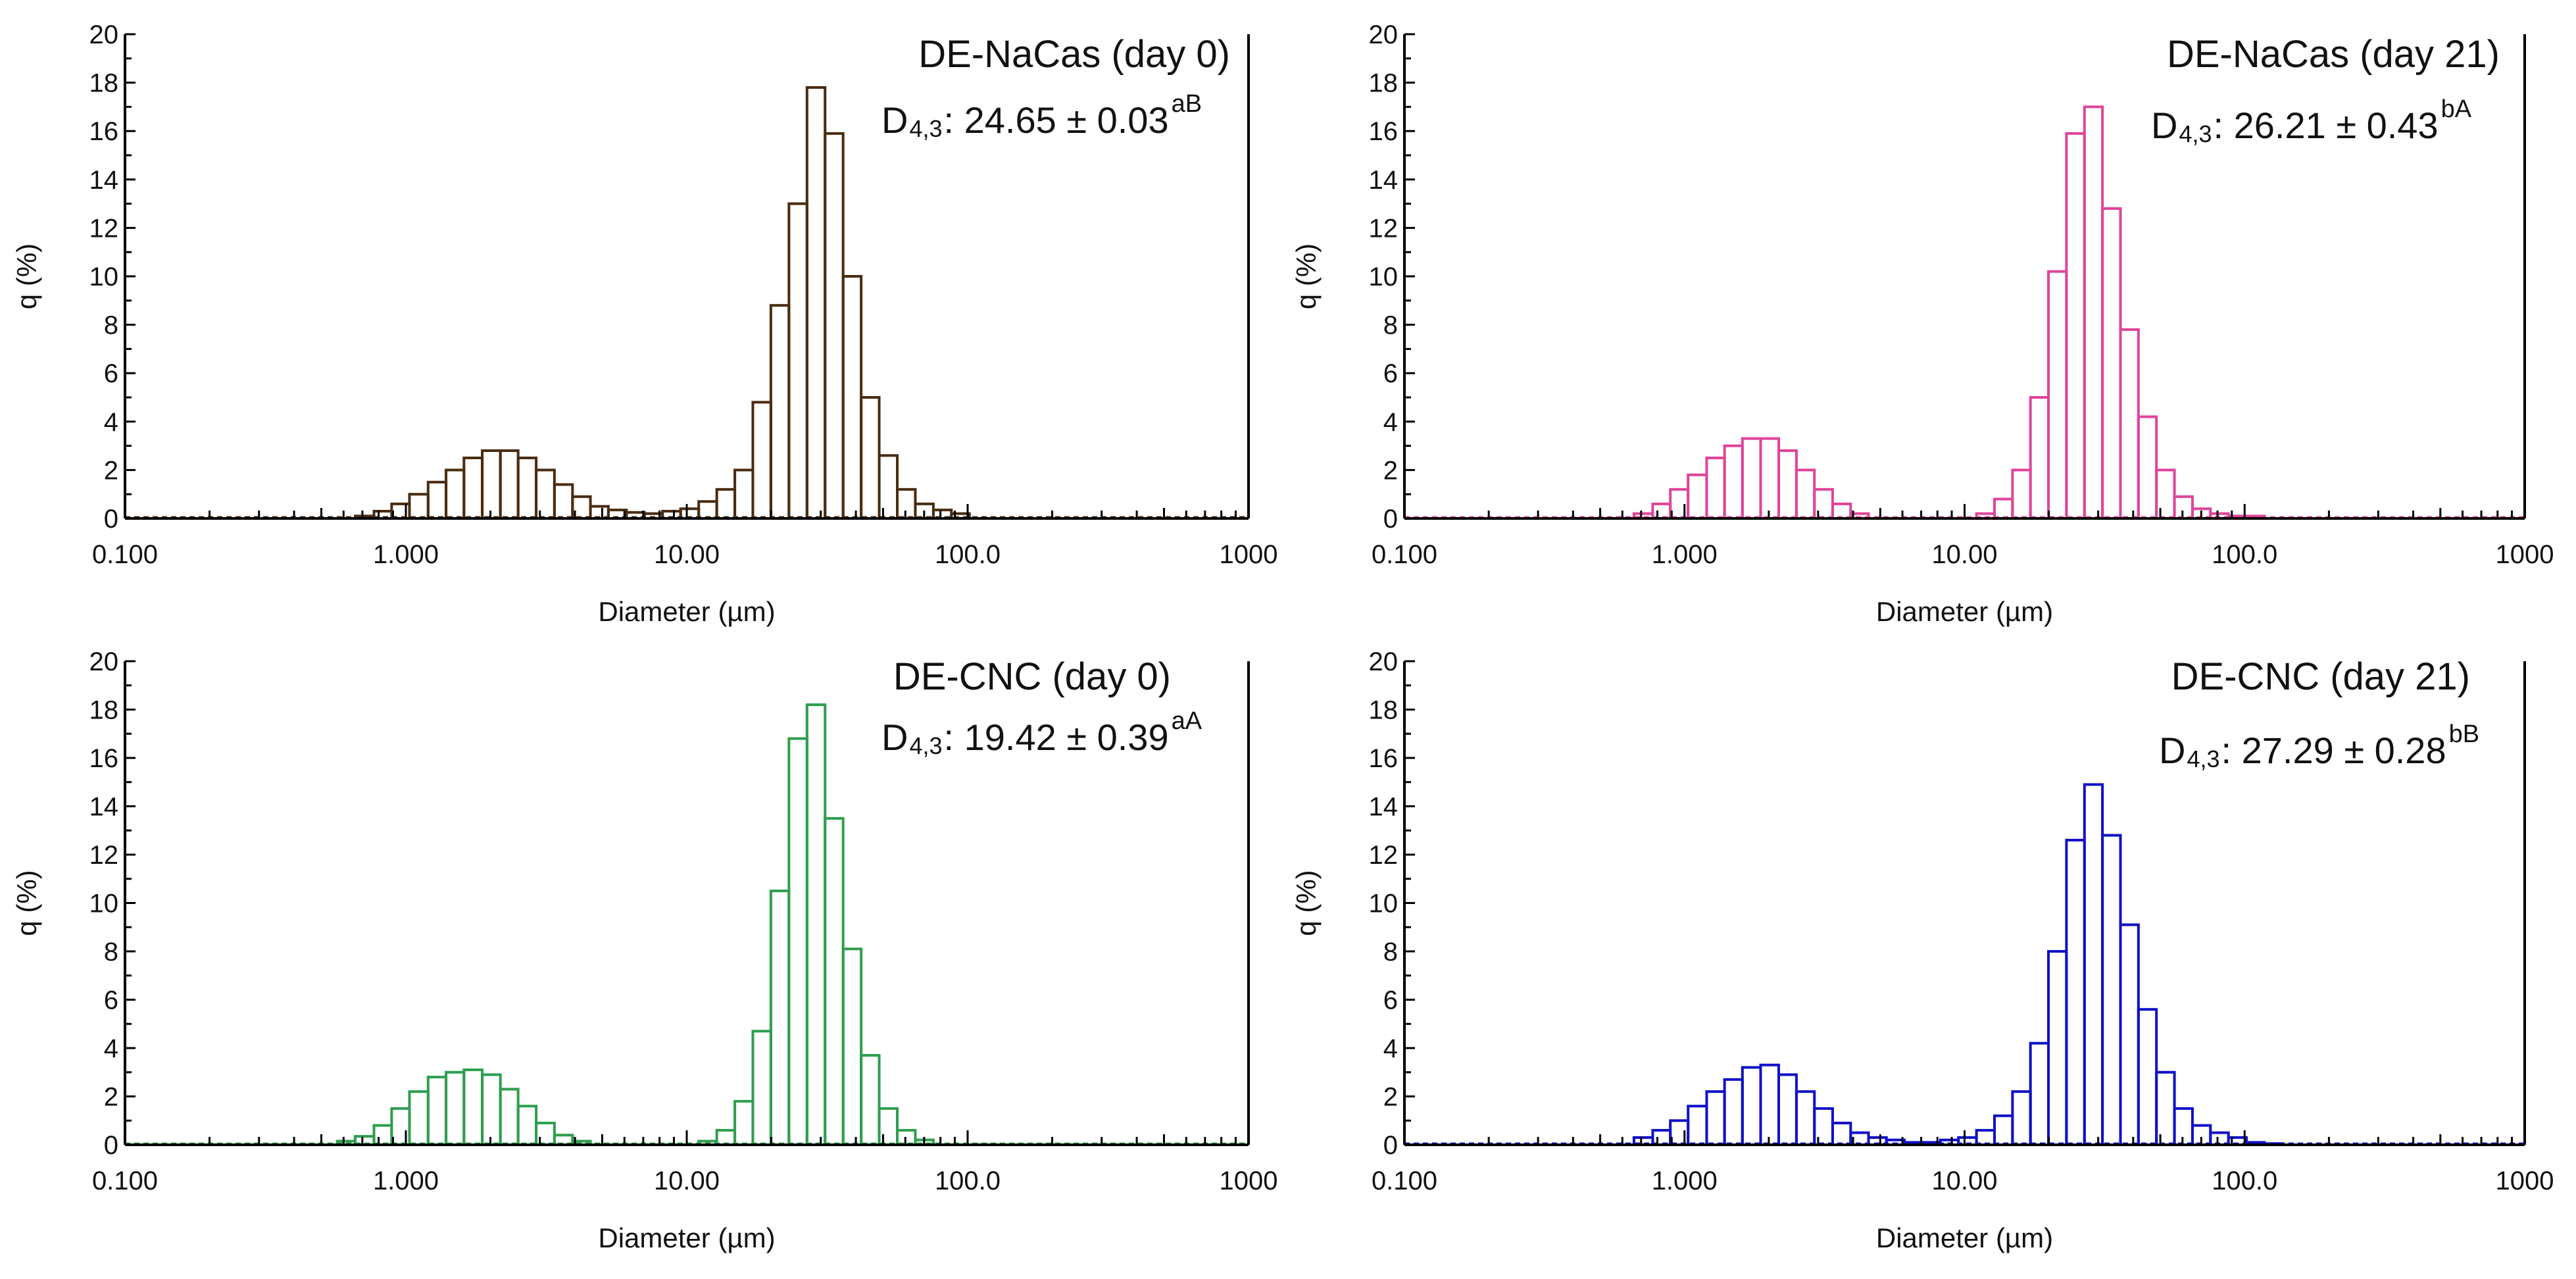 The image size is (2576, 1279). I want to click on d43-value: : 26.21 ± 0.43, so click(2326, 125).